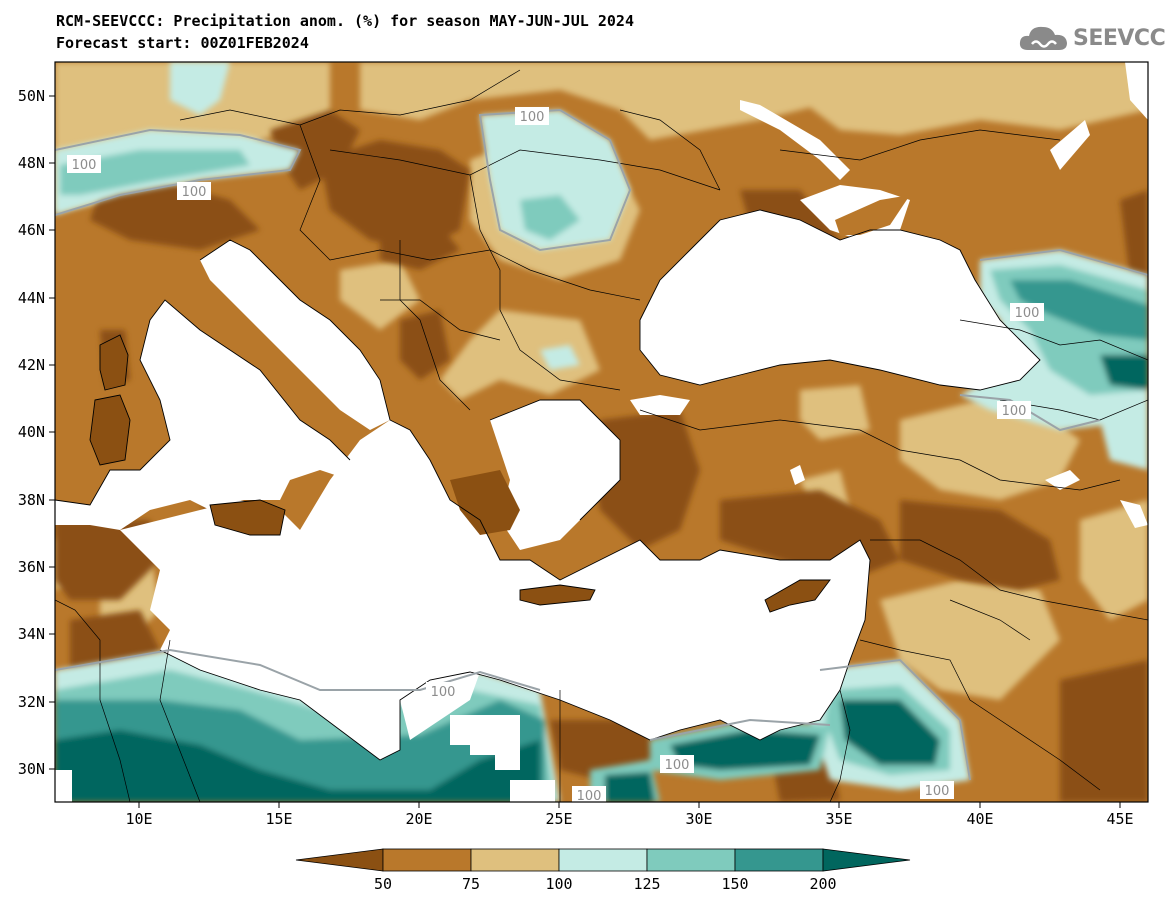 This screenshot has height=907, width=1165. I want to click on colorbar-label: 125, so click(646, 884).